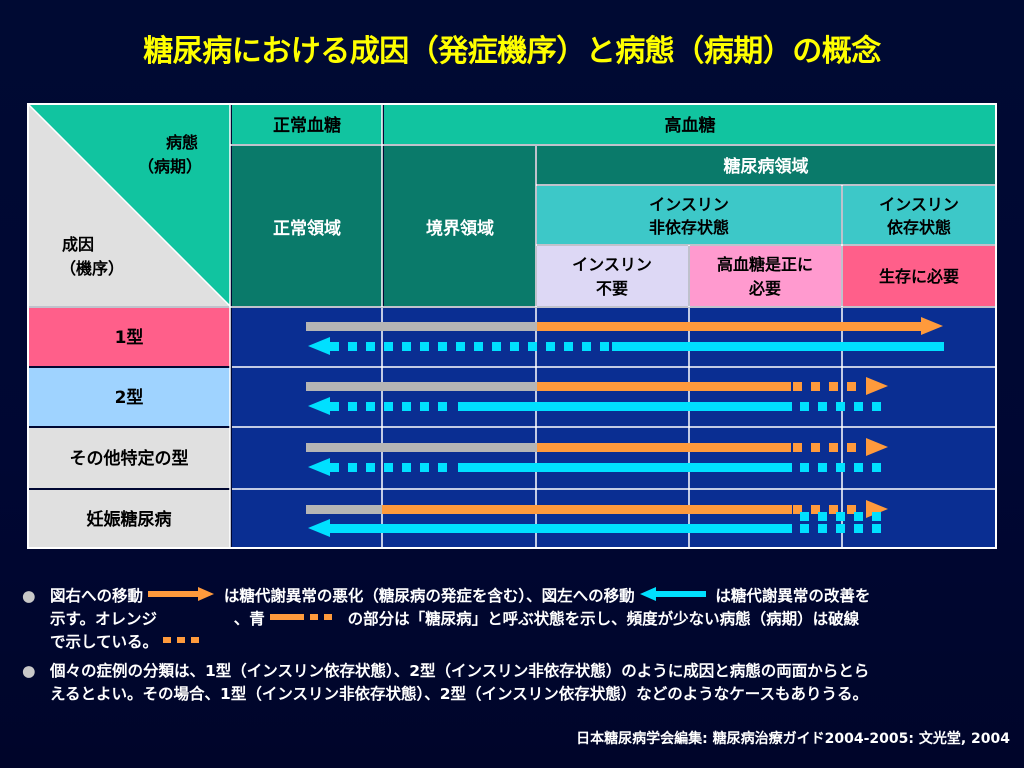 The height and width of the screenshot is (768, 1024). I want to click on row2-right-arrowhead, so click(877, 386).